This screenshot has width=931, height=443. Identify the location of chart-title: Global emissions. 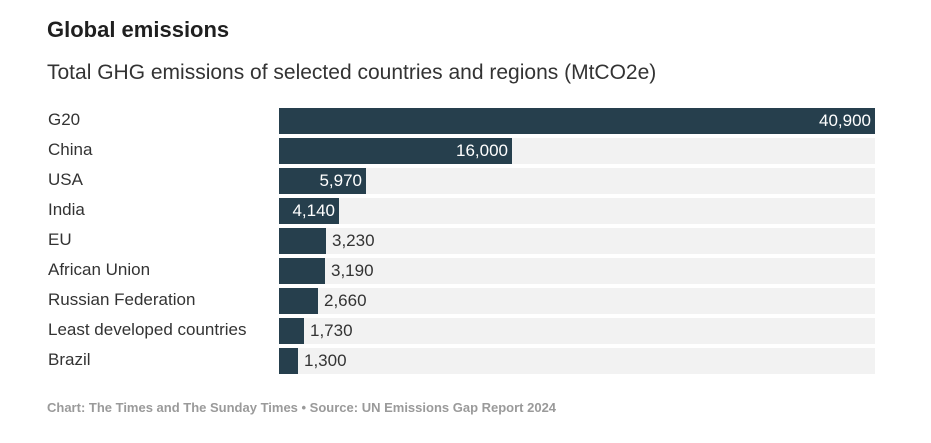
(138, 29).